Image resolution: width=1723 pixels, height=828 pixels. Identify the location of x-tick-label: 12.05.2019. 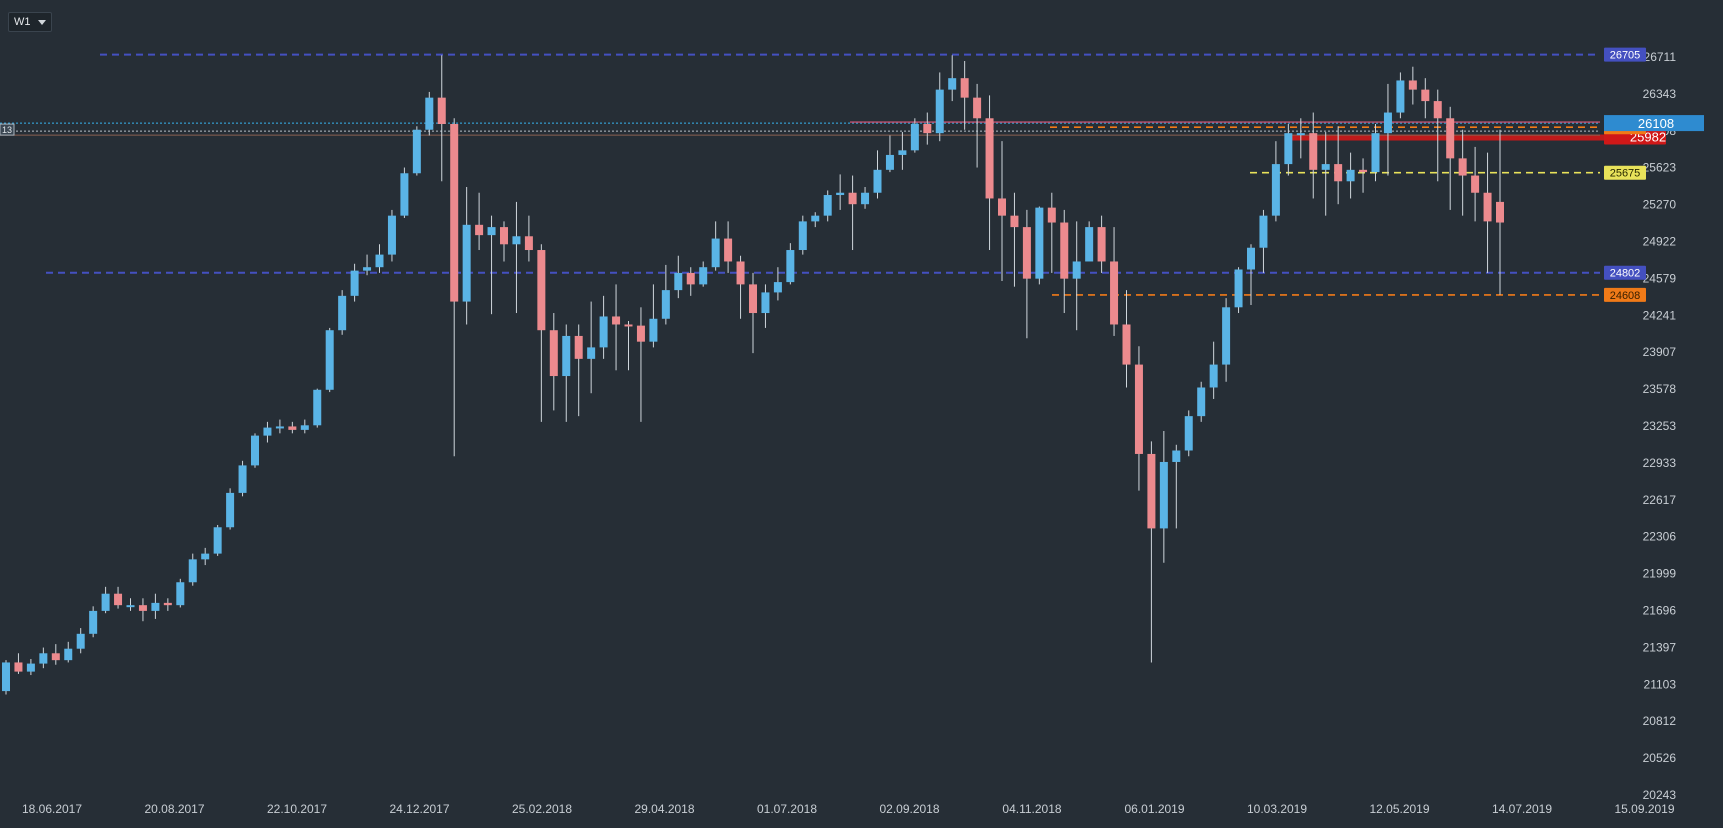
(1399, 809).